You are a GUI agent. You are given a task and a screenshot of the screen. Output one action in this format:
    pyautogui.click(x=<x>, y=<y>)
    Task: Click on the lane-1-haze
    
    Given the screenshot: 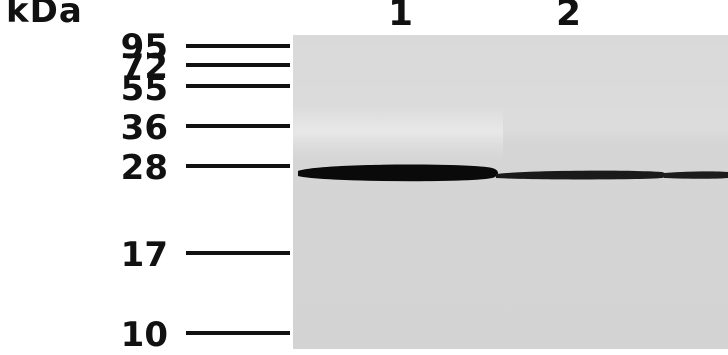 What is the action you would take?
    pyautogui.click(x=398, y=132)
    